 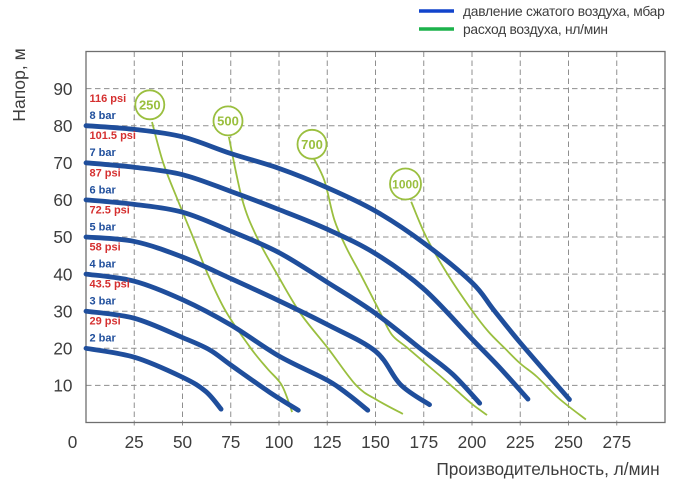 I want to click on svg-text: 4 bar, so click(x=103, y=265).